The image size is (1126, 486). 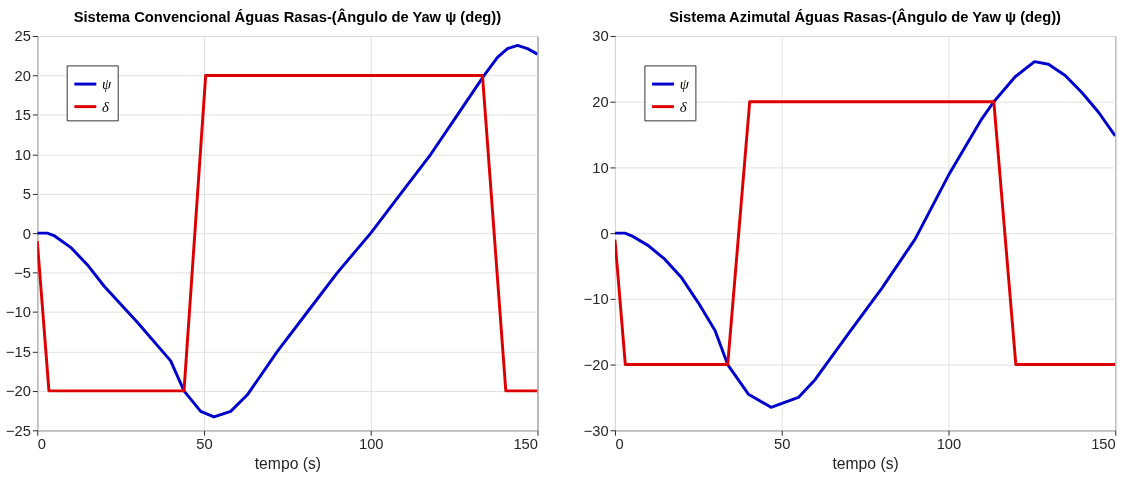 What do you see at coordinates (26, 194) in the screenshot?
I see `y-tick-label: 5` at bounding box center [26, 194].